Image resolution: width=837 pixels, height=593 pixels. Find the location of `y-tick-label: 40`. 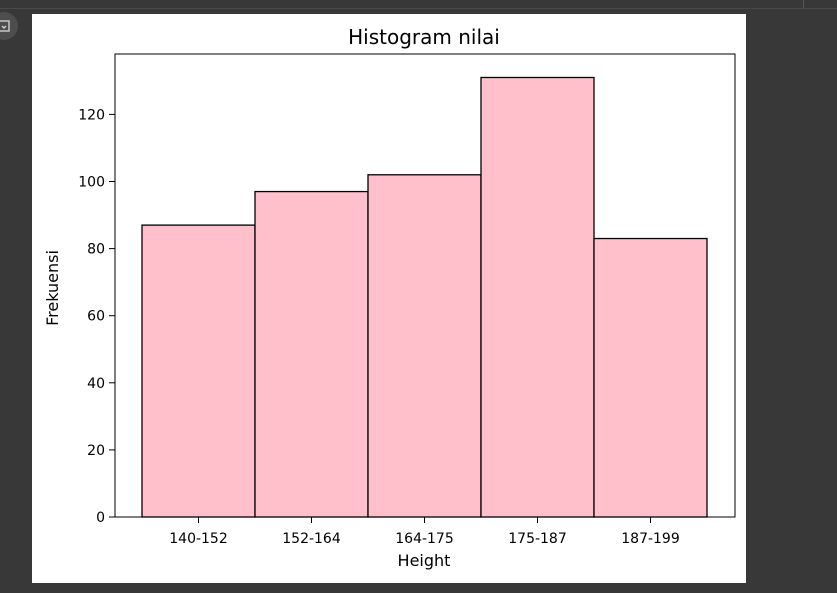

y-tick-label: 40 is located at coordinates (96, 384).